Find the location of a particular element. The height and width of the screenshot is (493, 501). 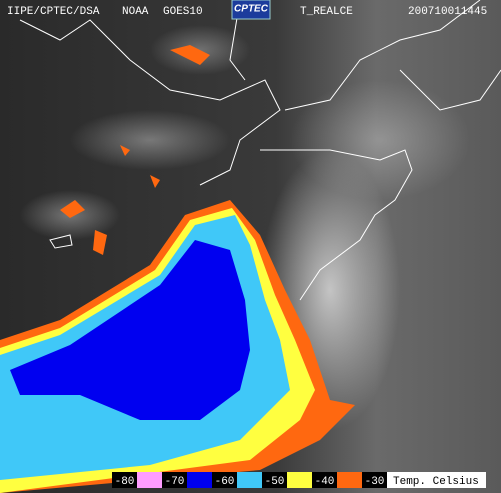

legend-label: -80 is located at coordinates (125, 482).